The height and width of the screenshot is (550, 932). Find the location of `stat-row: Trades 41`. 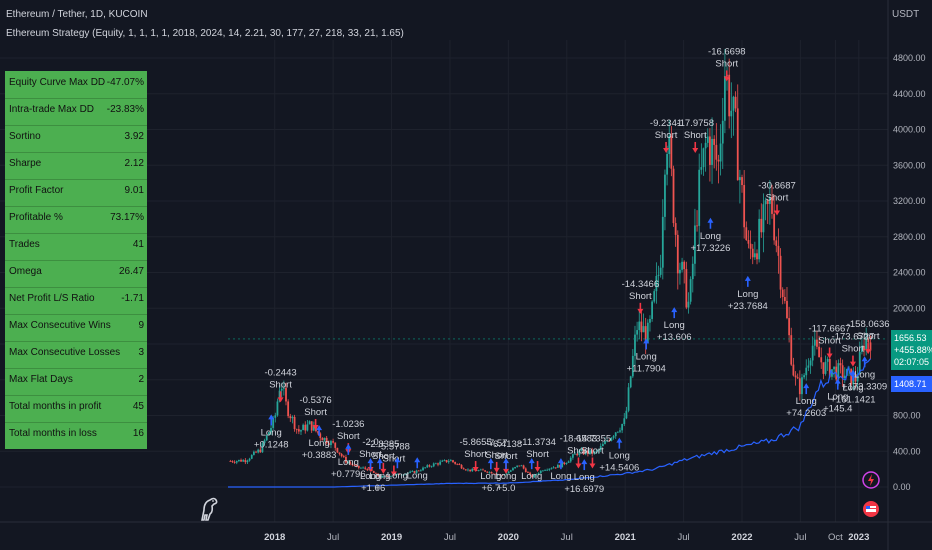

stat-row: Trades 41 is located at coordinates (76, 246).